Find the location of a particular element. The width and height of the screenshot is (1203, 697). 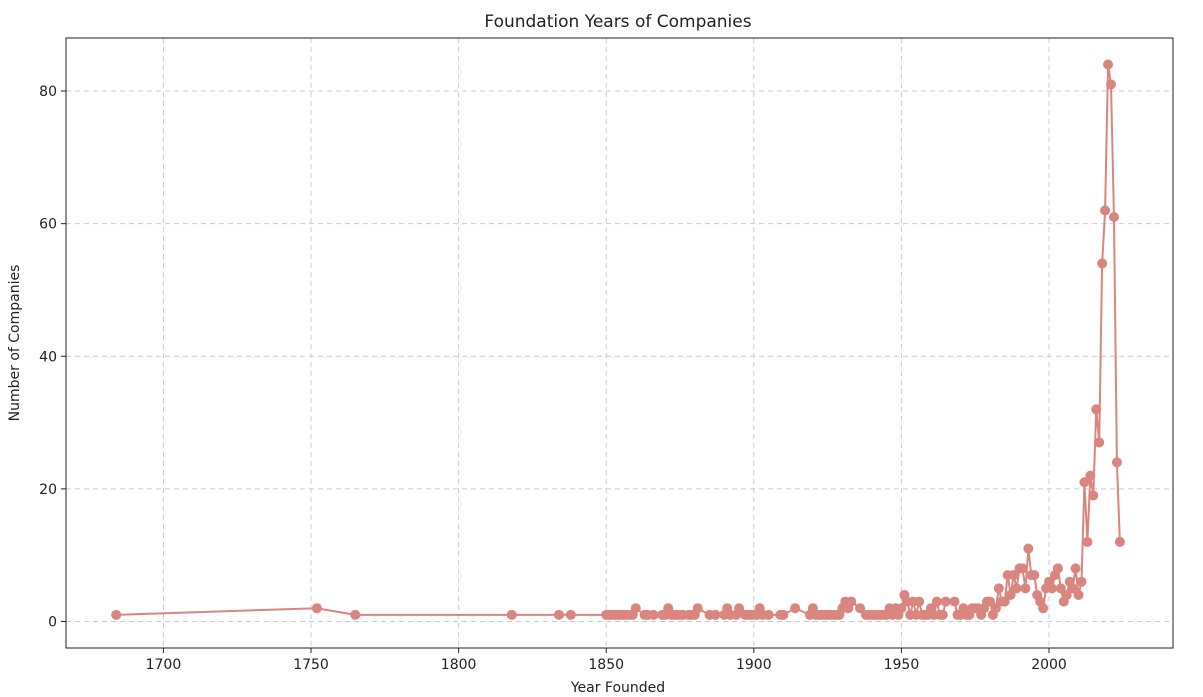

x-tick-label: 1700 is located at coordinates (164, 665).